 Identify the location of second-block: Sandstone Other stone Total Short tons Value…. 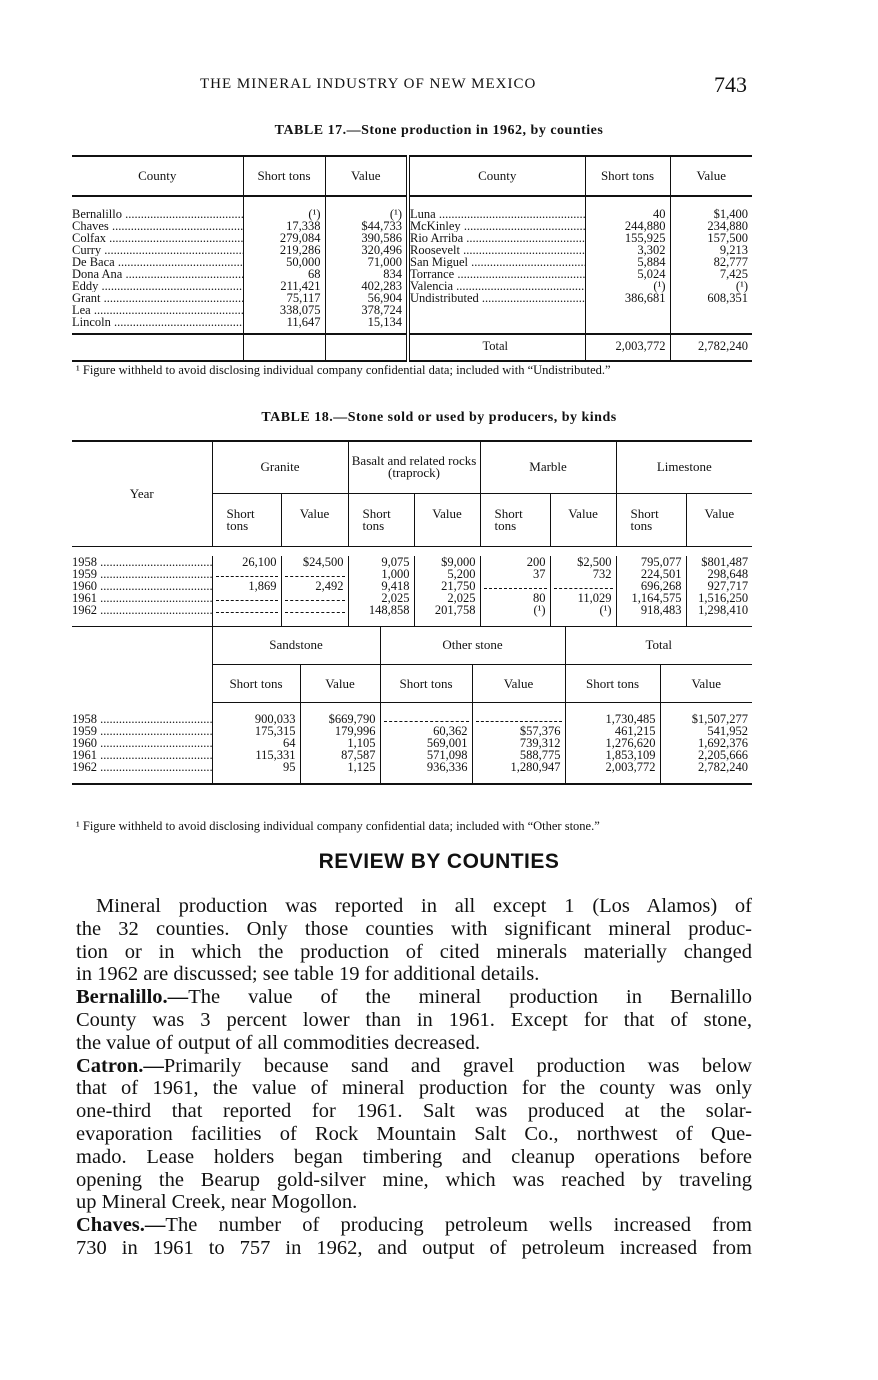
(412, 705).